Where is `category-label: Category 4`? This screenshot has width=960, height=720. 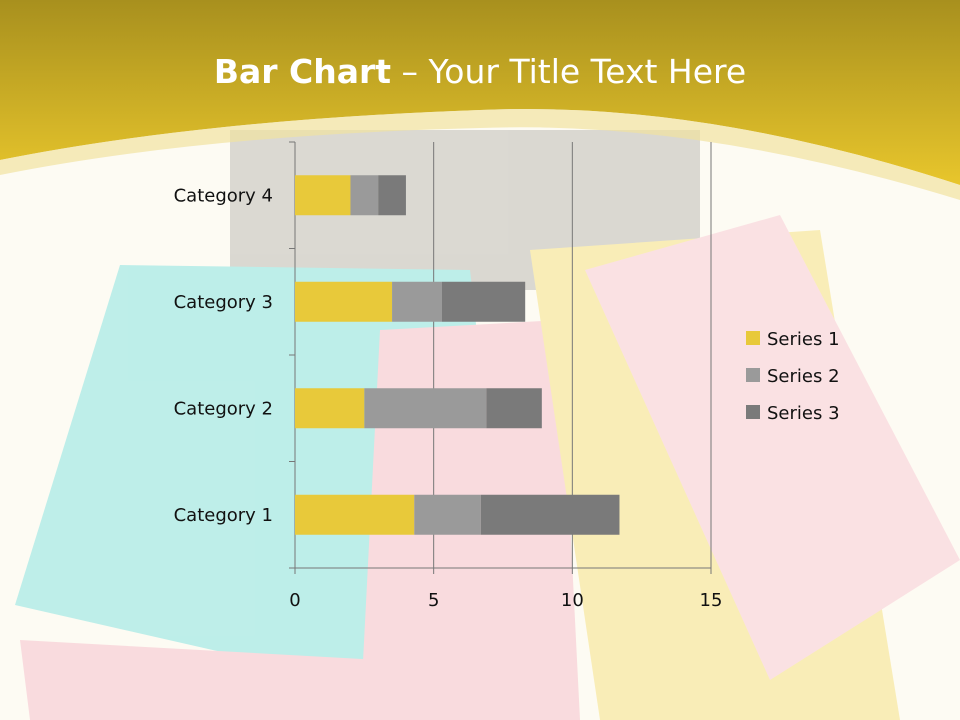
category-label: Category 4 is located at coordinates (223, 195).